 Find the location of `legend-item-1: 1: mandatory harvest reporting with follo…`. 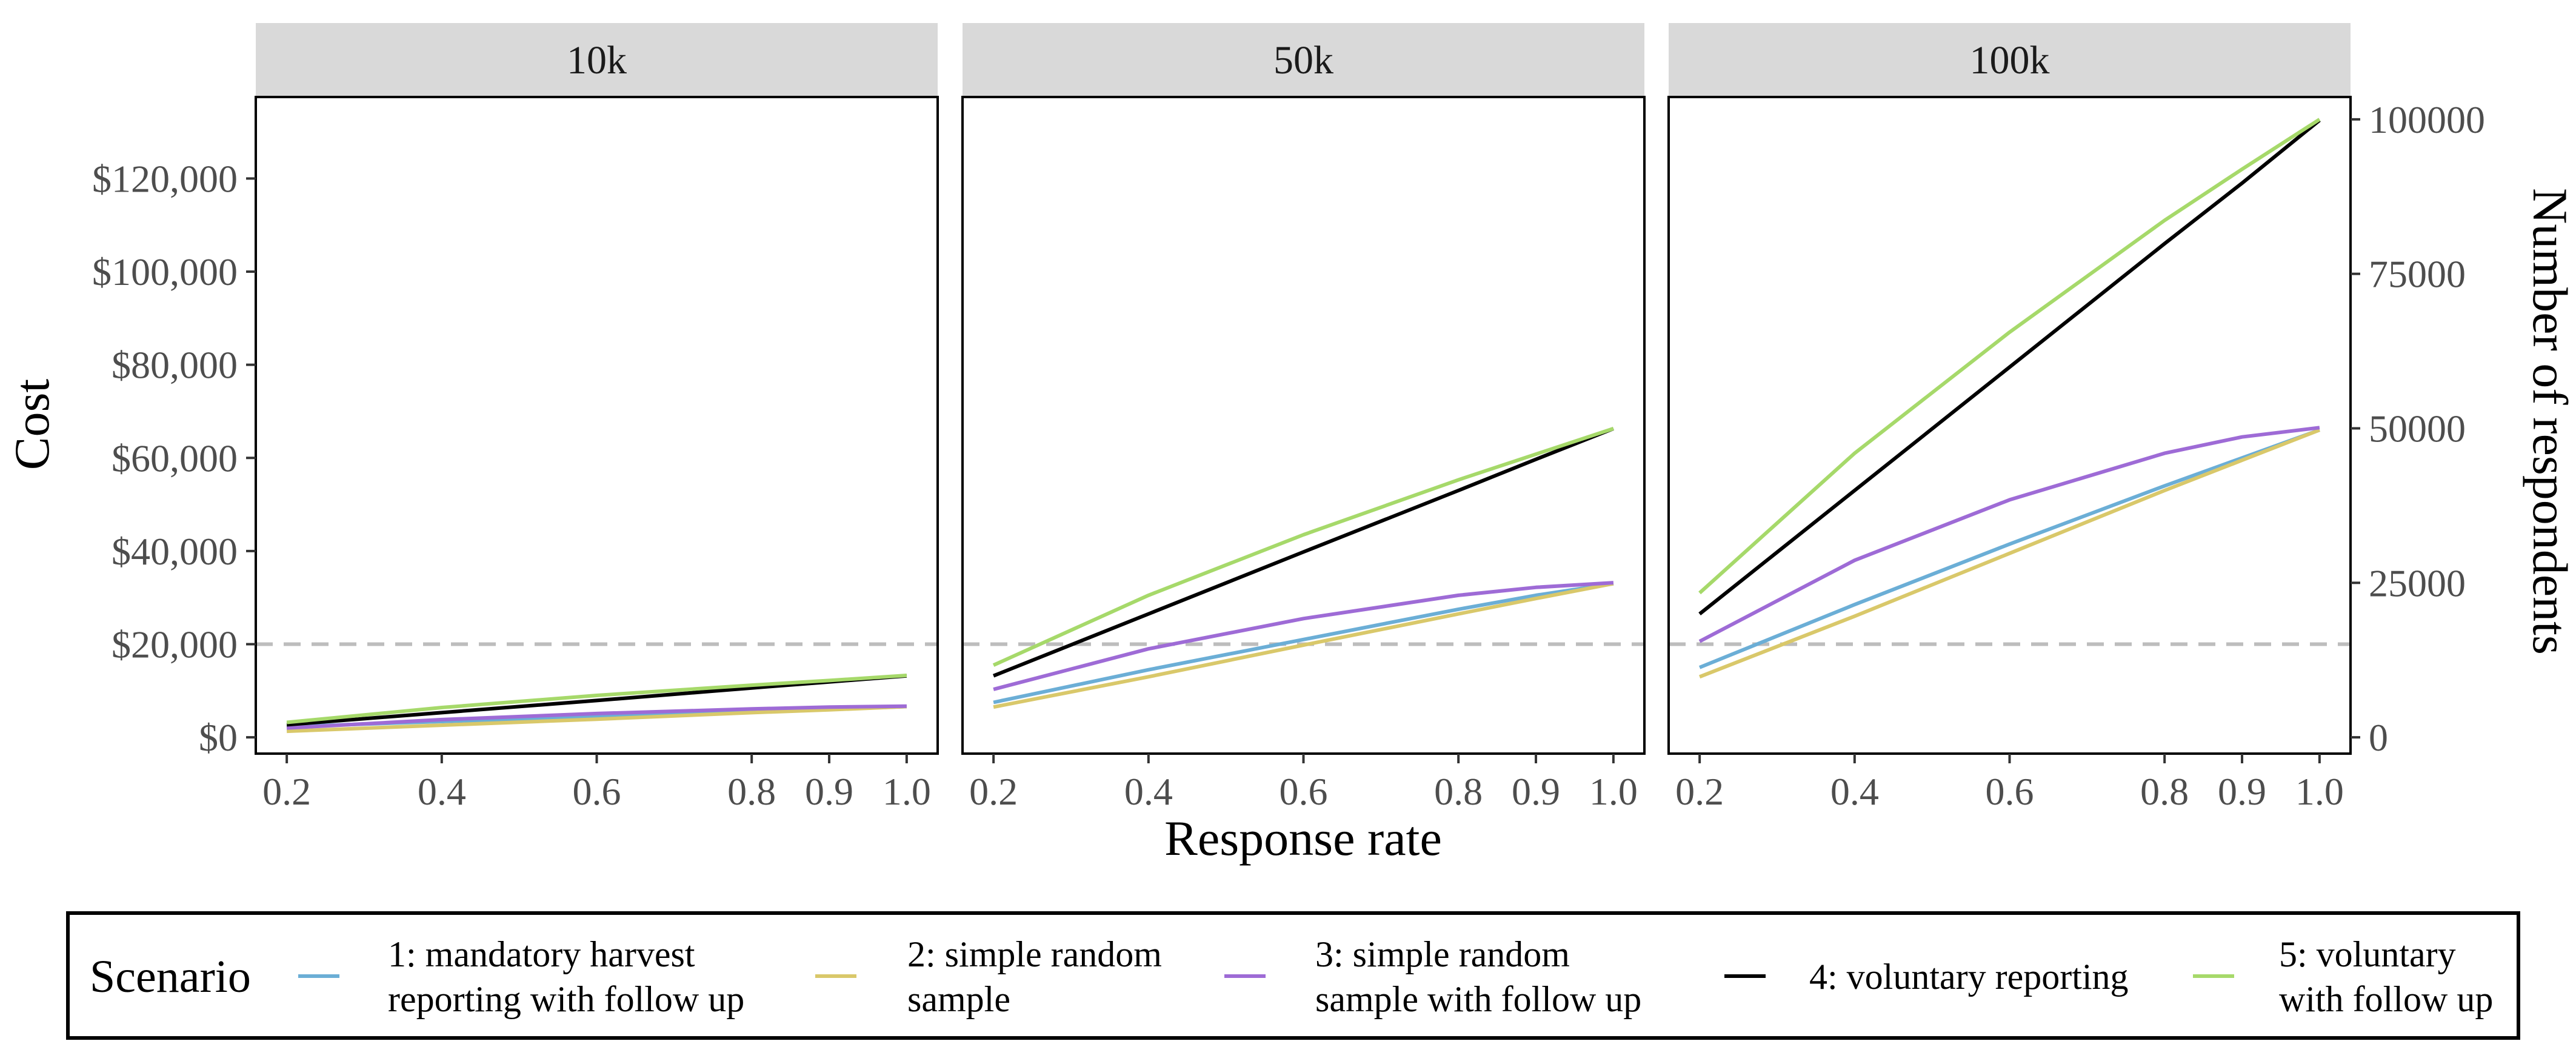

legend-item-1: 1: mandatory harvest reporting with follo… is located at coordinates (521, 976).